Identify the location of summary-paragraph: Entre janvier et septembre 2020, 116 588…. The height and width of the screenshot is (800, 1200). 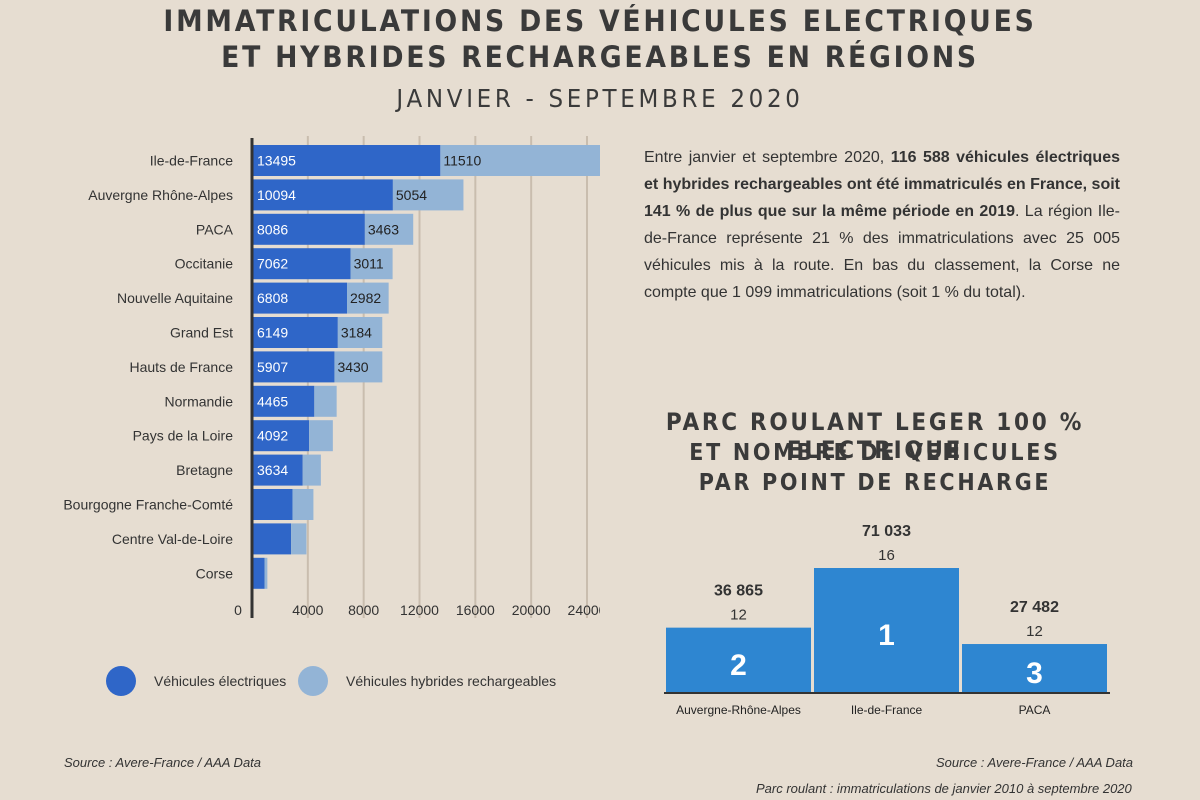
(882, 225).